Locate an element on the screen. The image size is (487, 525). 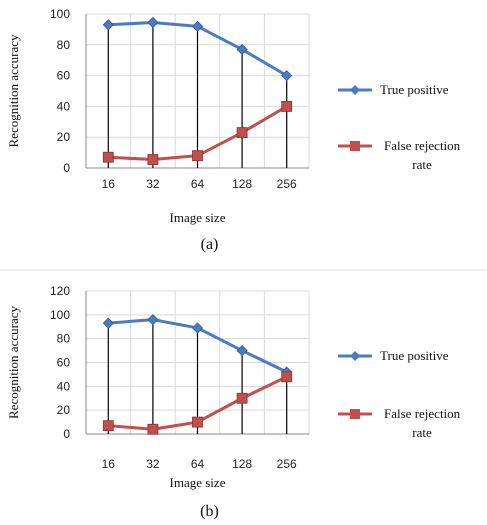
figure-caption: (a) is located at coordinates (210, 244).